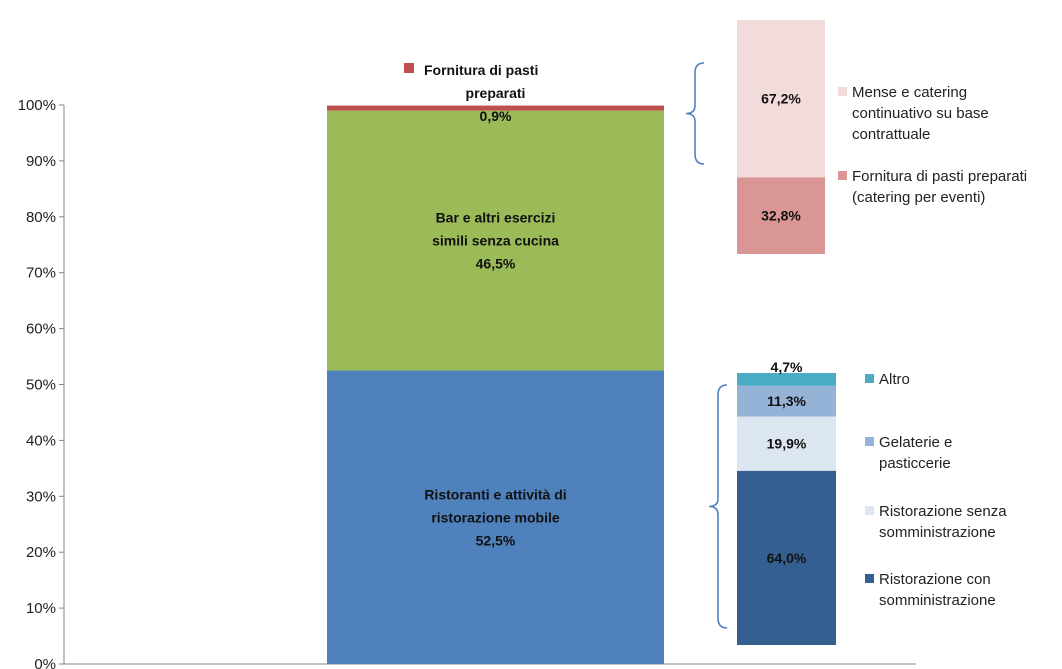 Image resolution: width=1062 pixels, height=669 pixels. I want to click on data-label-bar-line: Bar e altri esercizi, so click(496, 218).